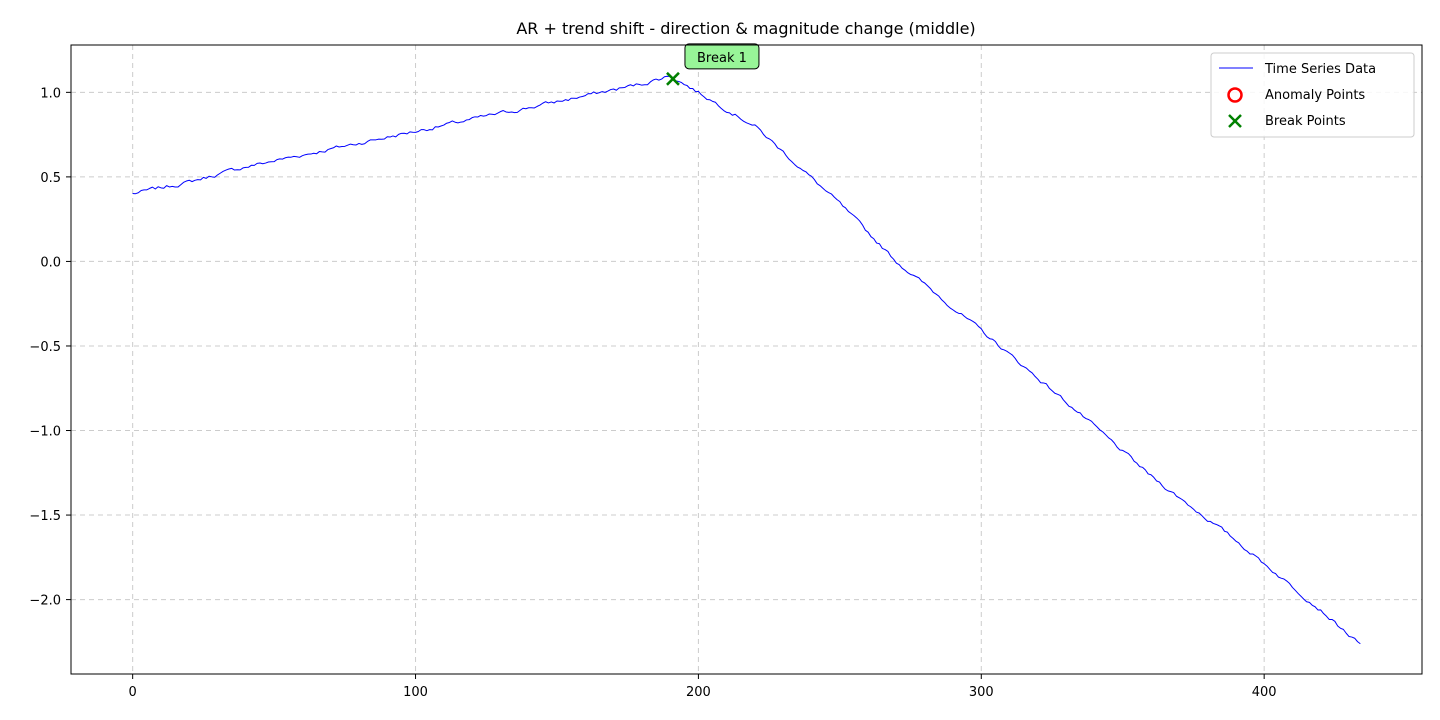  I want to click on legend-label: Anomaly Points, so click(1315, 95).